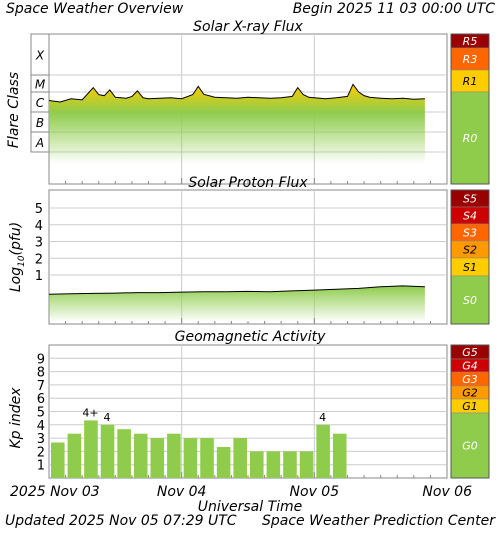 This screenshot has height=533, width=500. Describe the element at coordinates (393, 9) in the screenshot. I see `begin-time: Begin 2025 11 03 00:00 UTC` at that location.